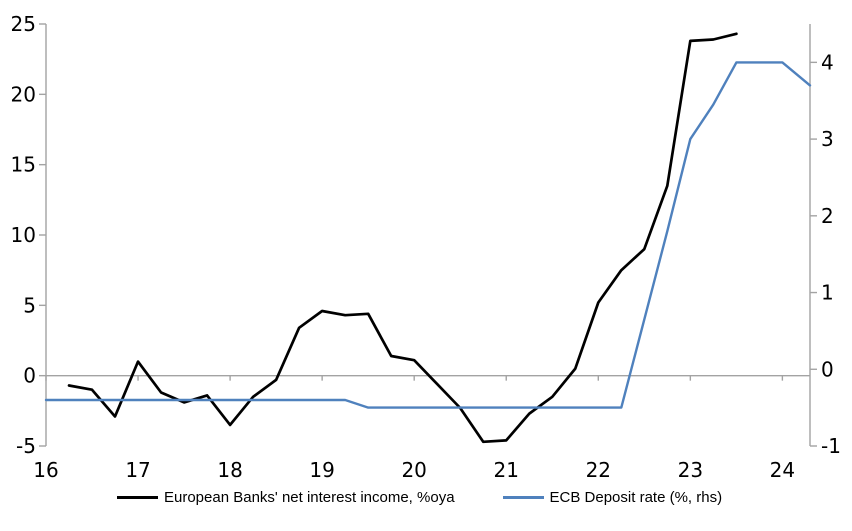  What do you see at coordinates (598, 470) in the screenshot?
I see `x-axis-tick-label: 22` at bounding box center [598, 470].